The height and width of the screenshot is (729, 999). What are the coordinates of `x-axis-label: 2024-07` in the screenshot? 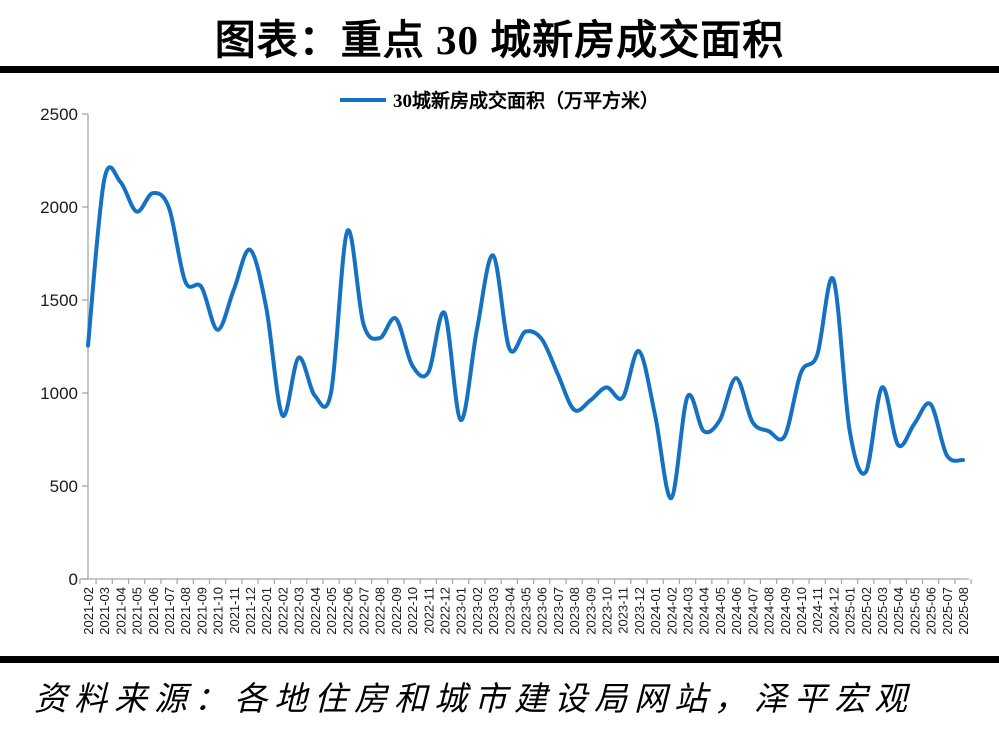 It's located at (752, 611).